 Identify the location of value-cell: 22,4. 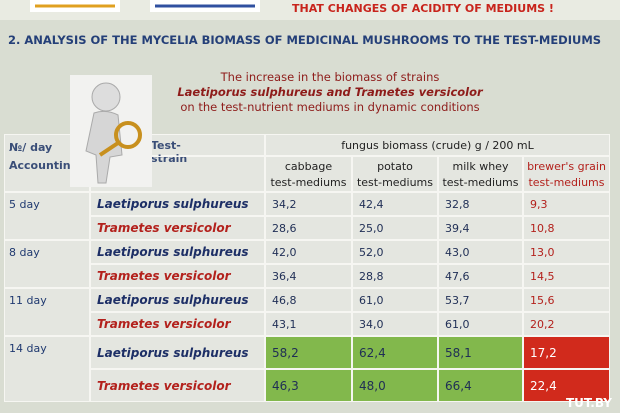
(566, 385).